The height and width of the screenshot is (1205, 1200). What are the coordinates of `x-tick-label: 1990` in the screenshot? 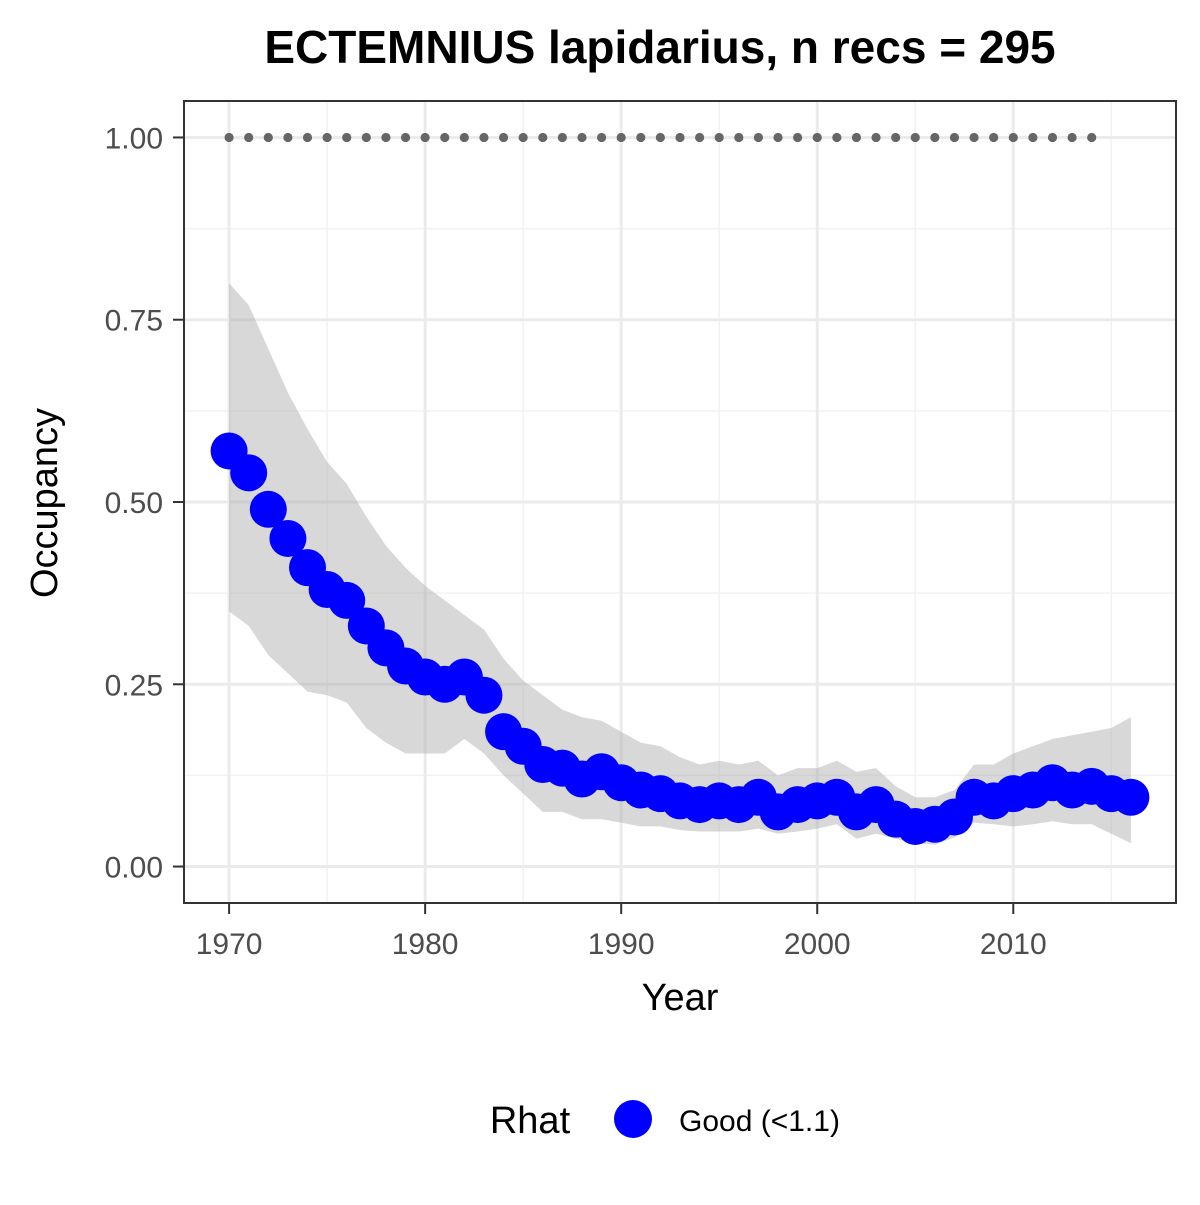 It's located at (621, 944).